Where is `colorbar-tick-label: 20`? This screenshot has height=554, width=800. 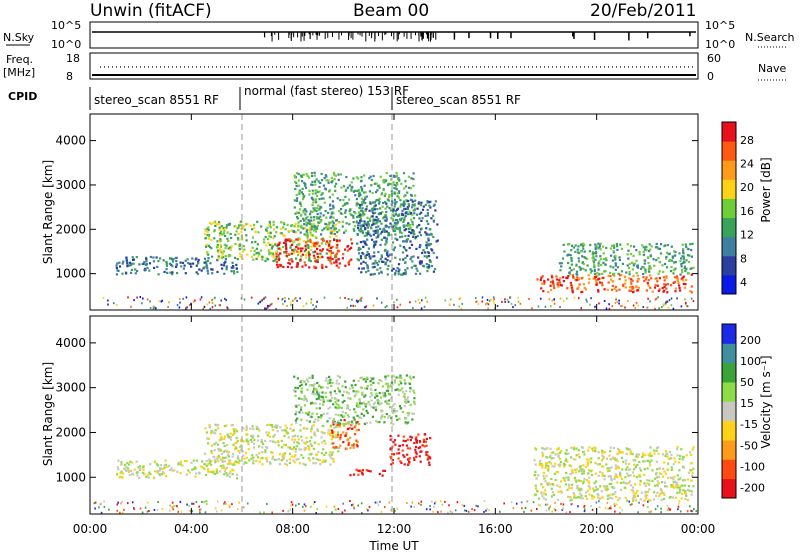 colorbar-tick-label: 20 is located at coordinates (747, 187).